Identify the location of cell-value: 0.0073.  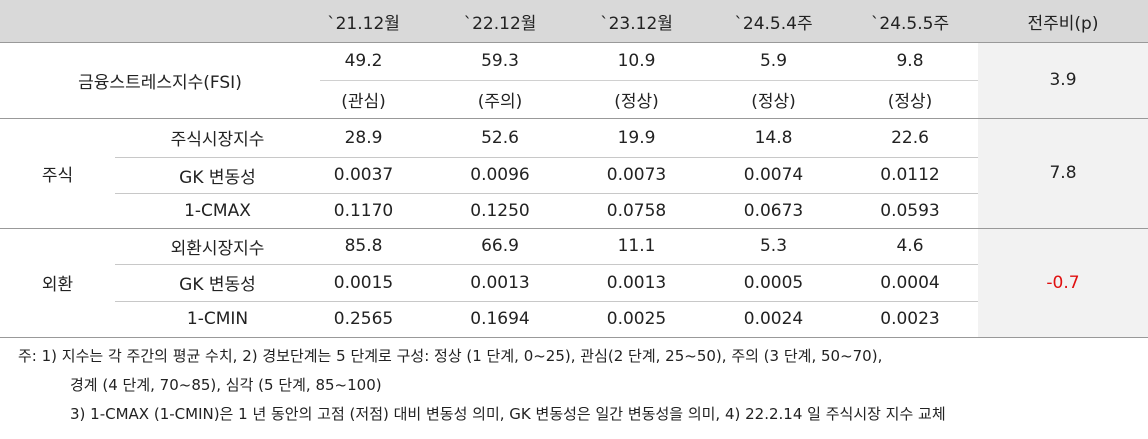
(636, 175).